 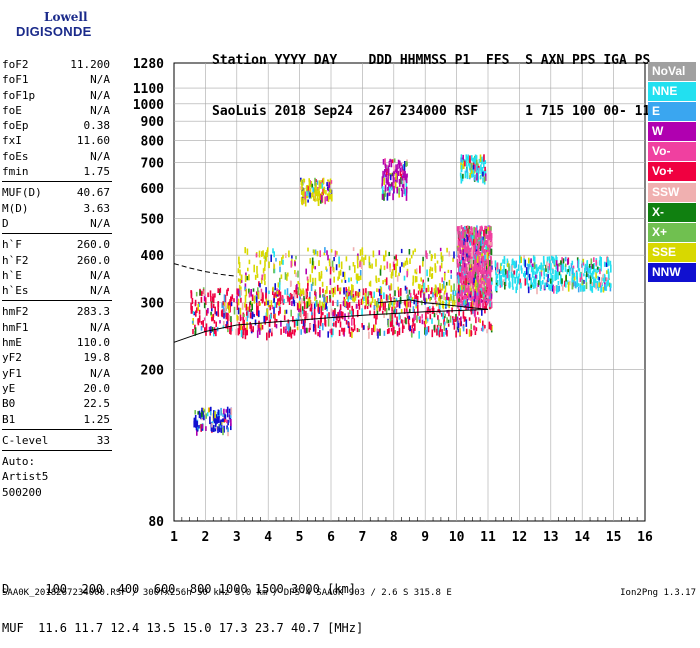 What do you see at coordinates (551, 537) in the screenshot?
I see `x-tick-label: 13` at bounding box center [551, 537].